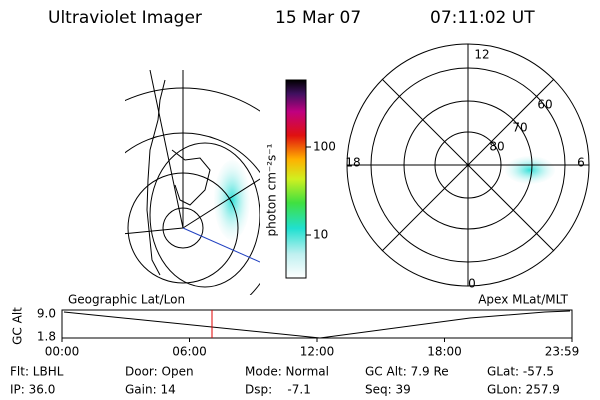 This screenshot has width=600, height=400. What do you see at coordinates (318, 18) in the screenshot?
I see `date: 15 Mar 07` at bounding box center [318, 18].